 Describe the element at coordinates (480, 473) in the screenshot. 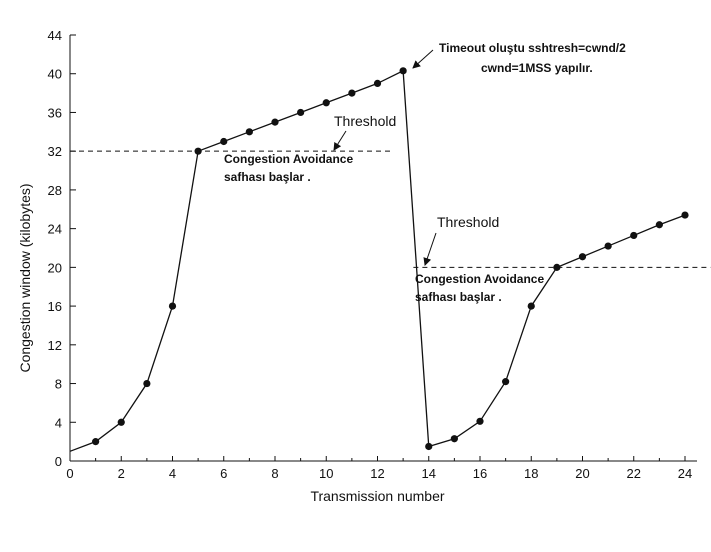

I see `x-tick-label: 16` at that location.